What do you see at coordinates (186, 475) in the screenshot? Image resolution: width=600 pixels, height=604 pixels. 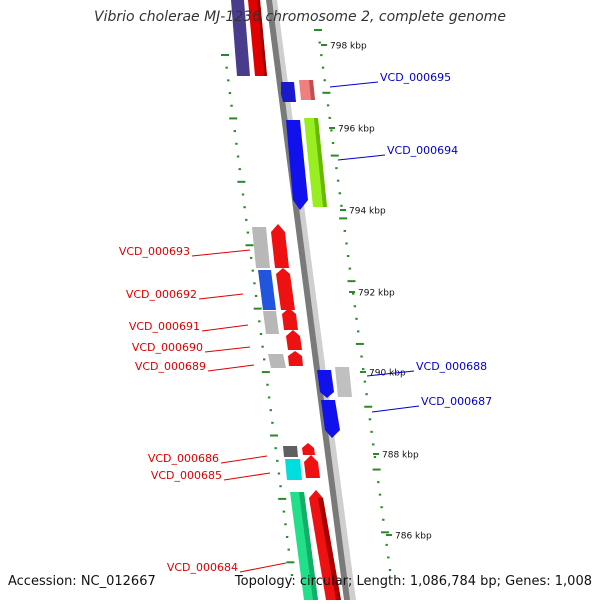 I see `gene-label: VCD_000685` at bounding box center [186, 475].